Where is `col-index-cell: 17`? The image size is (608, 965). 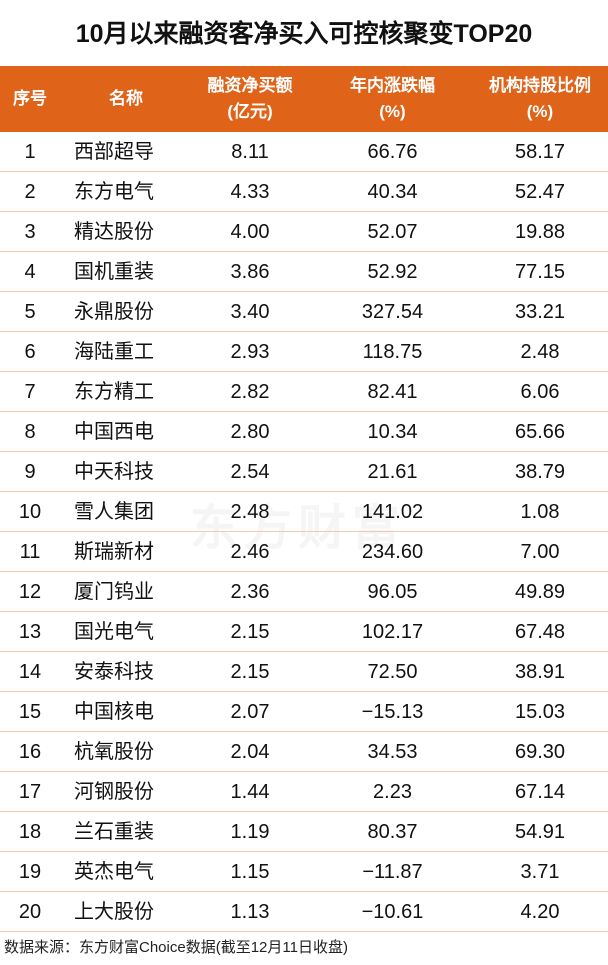
col-index-cell: 17 is located at coordinates (30, 792).